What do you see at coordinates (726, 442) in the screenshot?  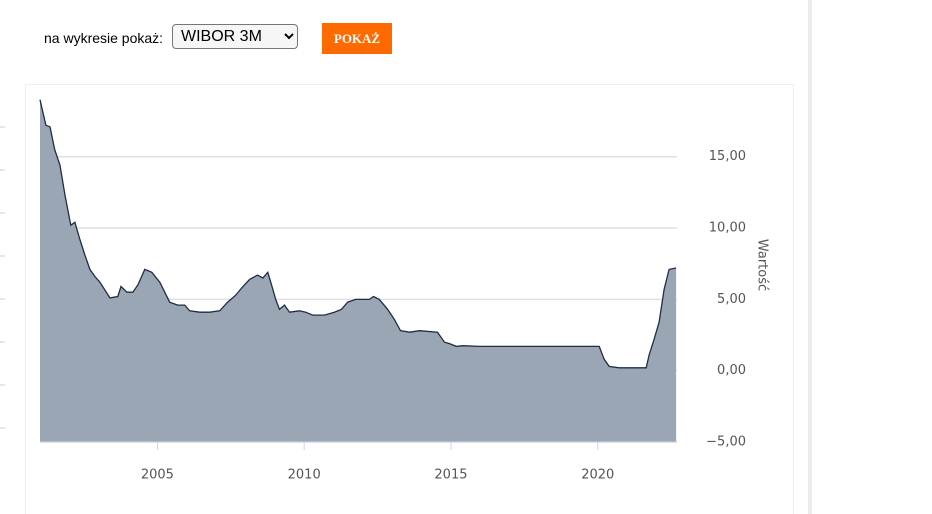 I see `y-tick-label: −5,00` at bounding box center [726, 442].